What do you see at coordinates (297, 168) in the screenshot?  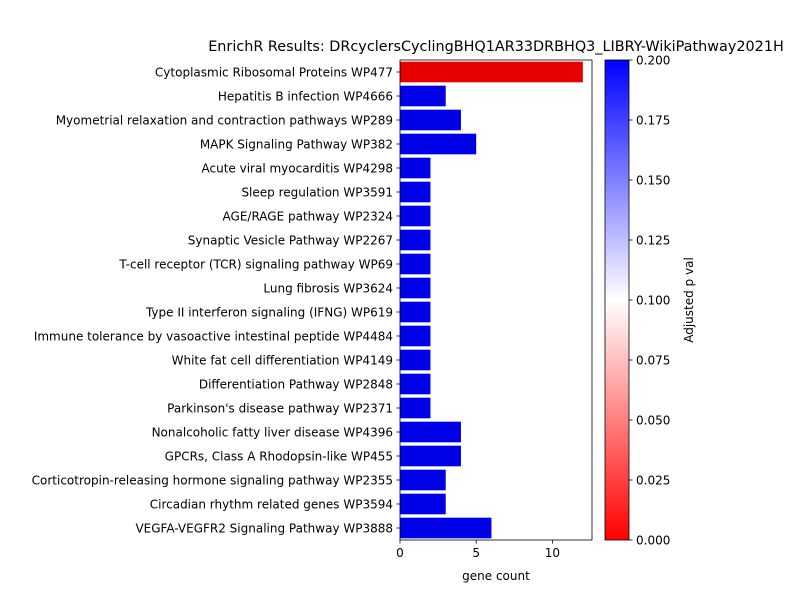 I see `category-label: Acute viral myocarditis WP4298` at bounding box center [297, 168].